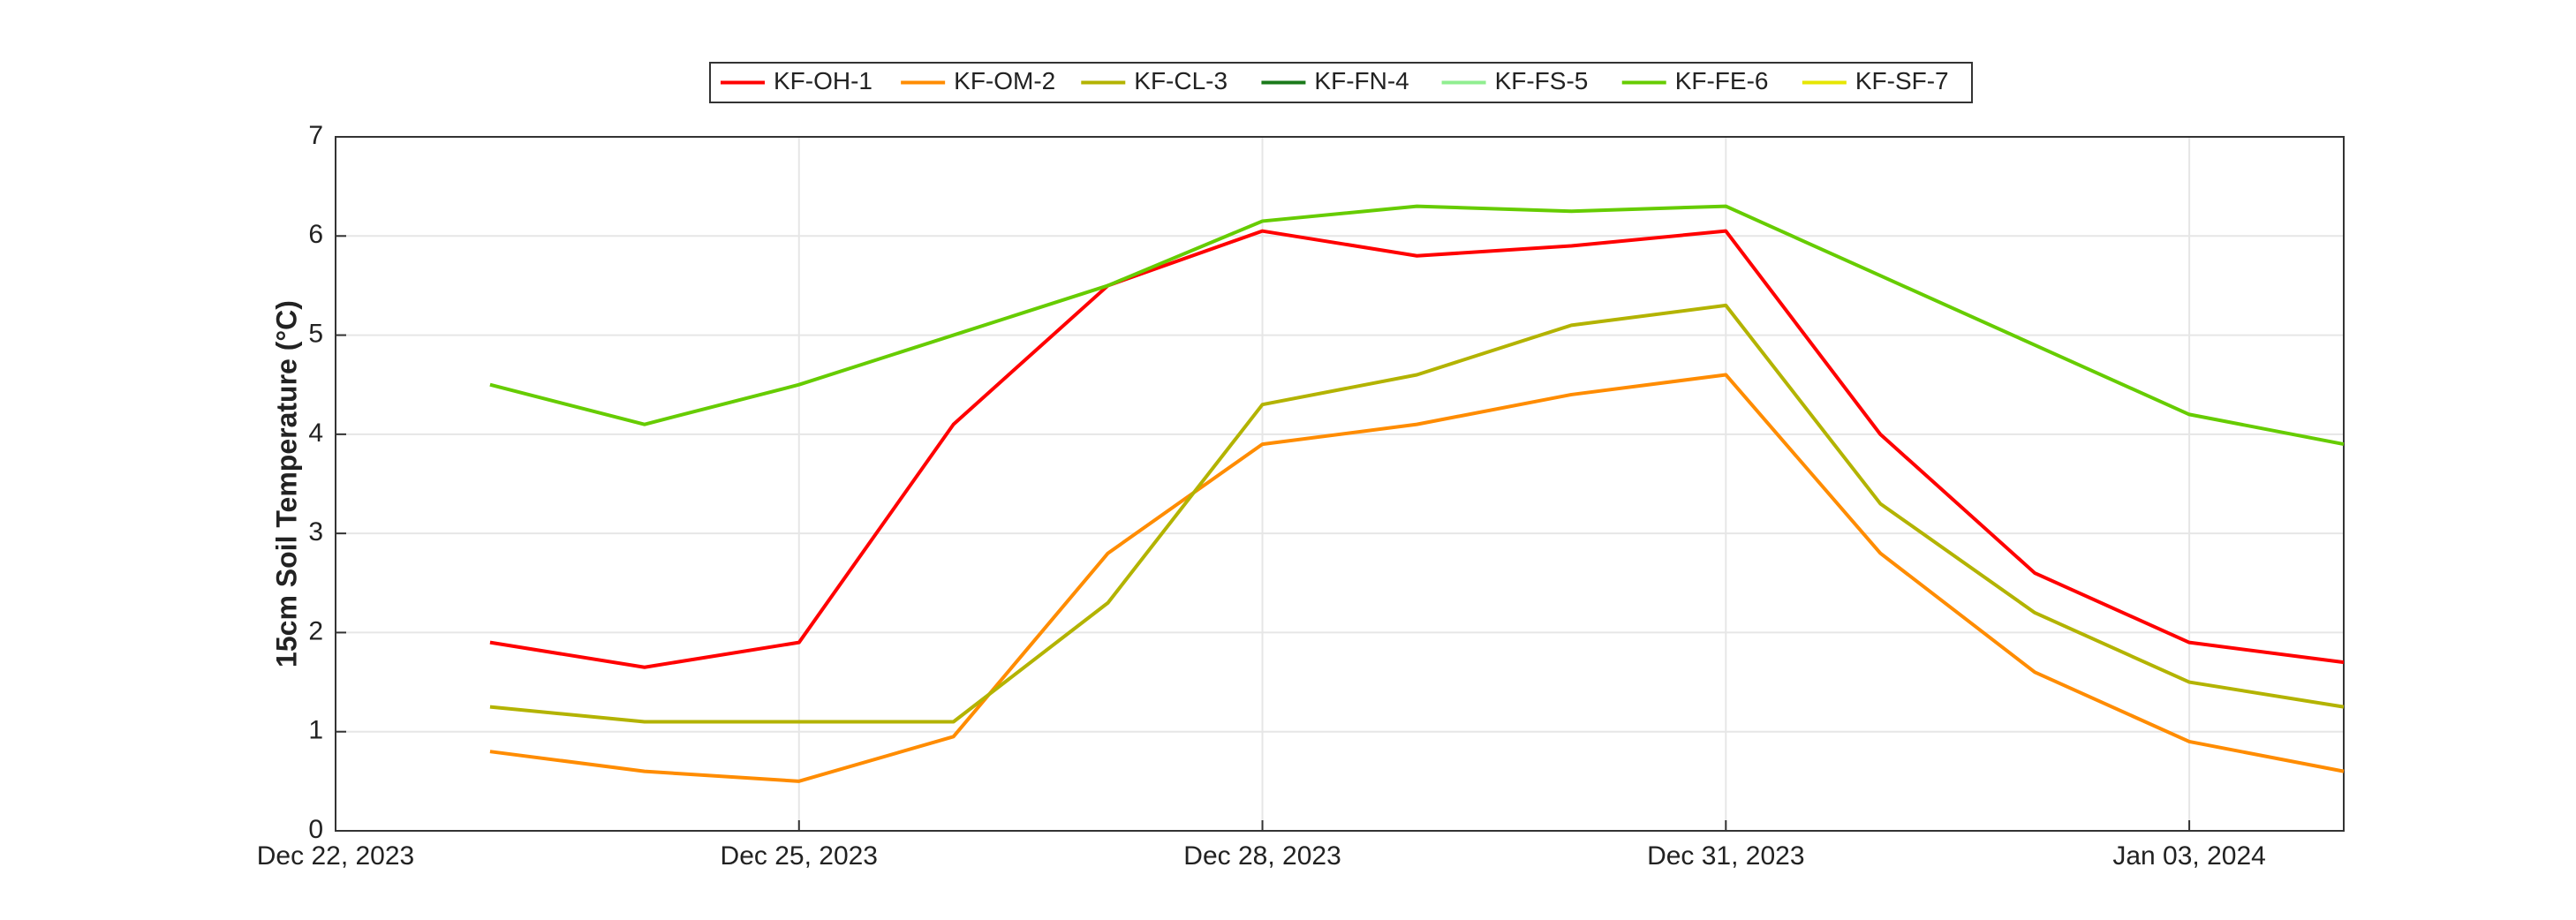 This screenshot has width=2576, height=920. I want to click on y-tick-label: 4, so click(315, 433).